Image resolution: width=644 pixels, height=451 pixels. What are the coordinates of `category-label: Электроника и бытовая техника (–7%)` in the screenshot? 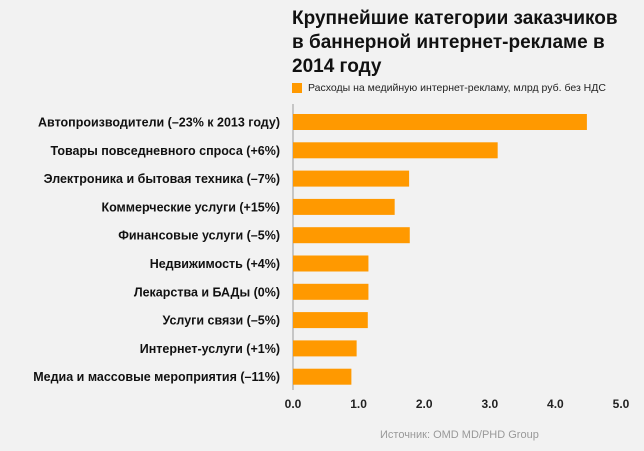 It's located at (162, 179).